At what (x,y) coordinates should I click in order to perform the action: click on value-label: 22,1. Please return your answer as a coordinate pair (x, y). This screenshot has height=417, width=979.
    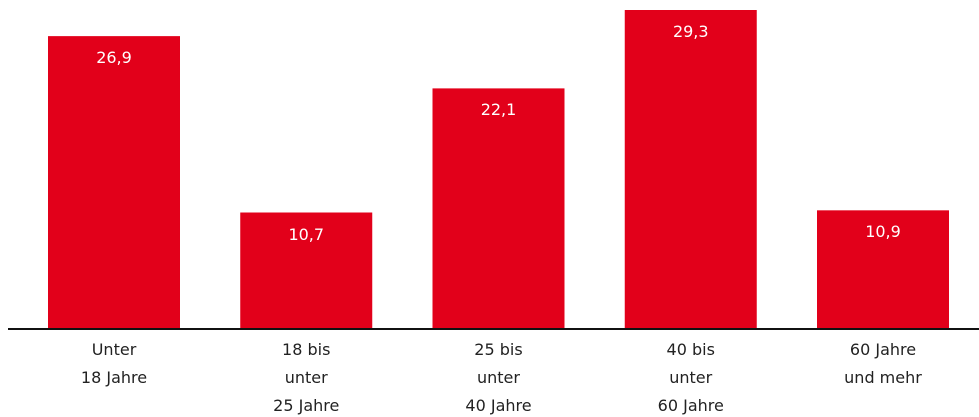
    Looking at the image, I should click on (498, 110).